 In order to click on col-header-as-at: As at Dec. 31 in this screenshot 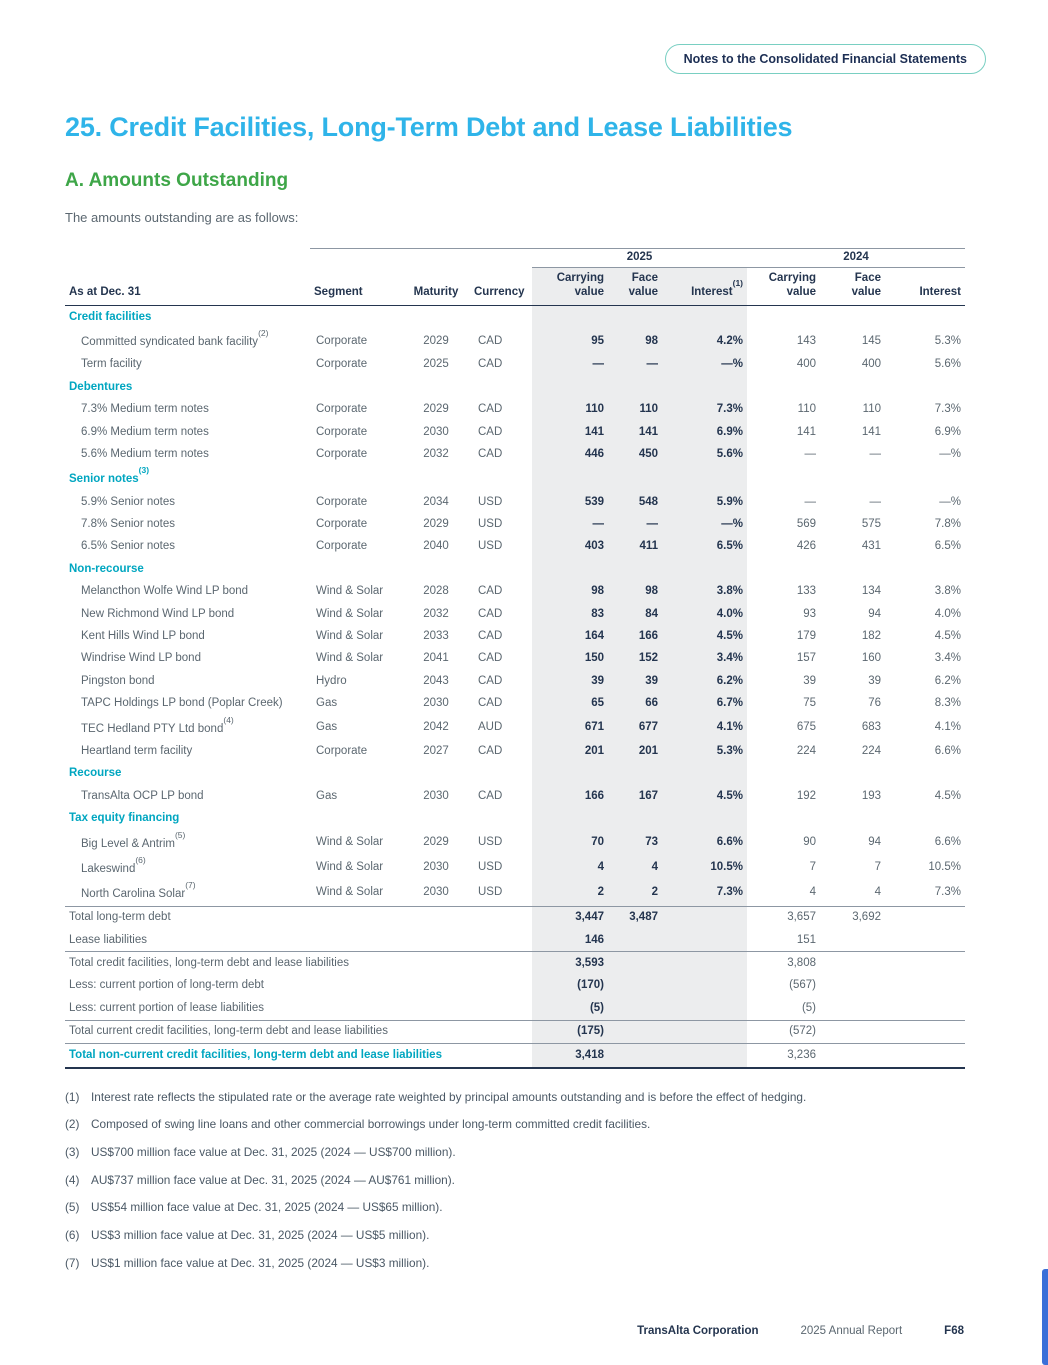, I will do `click(187, 287)`.